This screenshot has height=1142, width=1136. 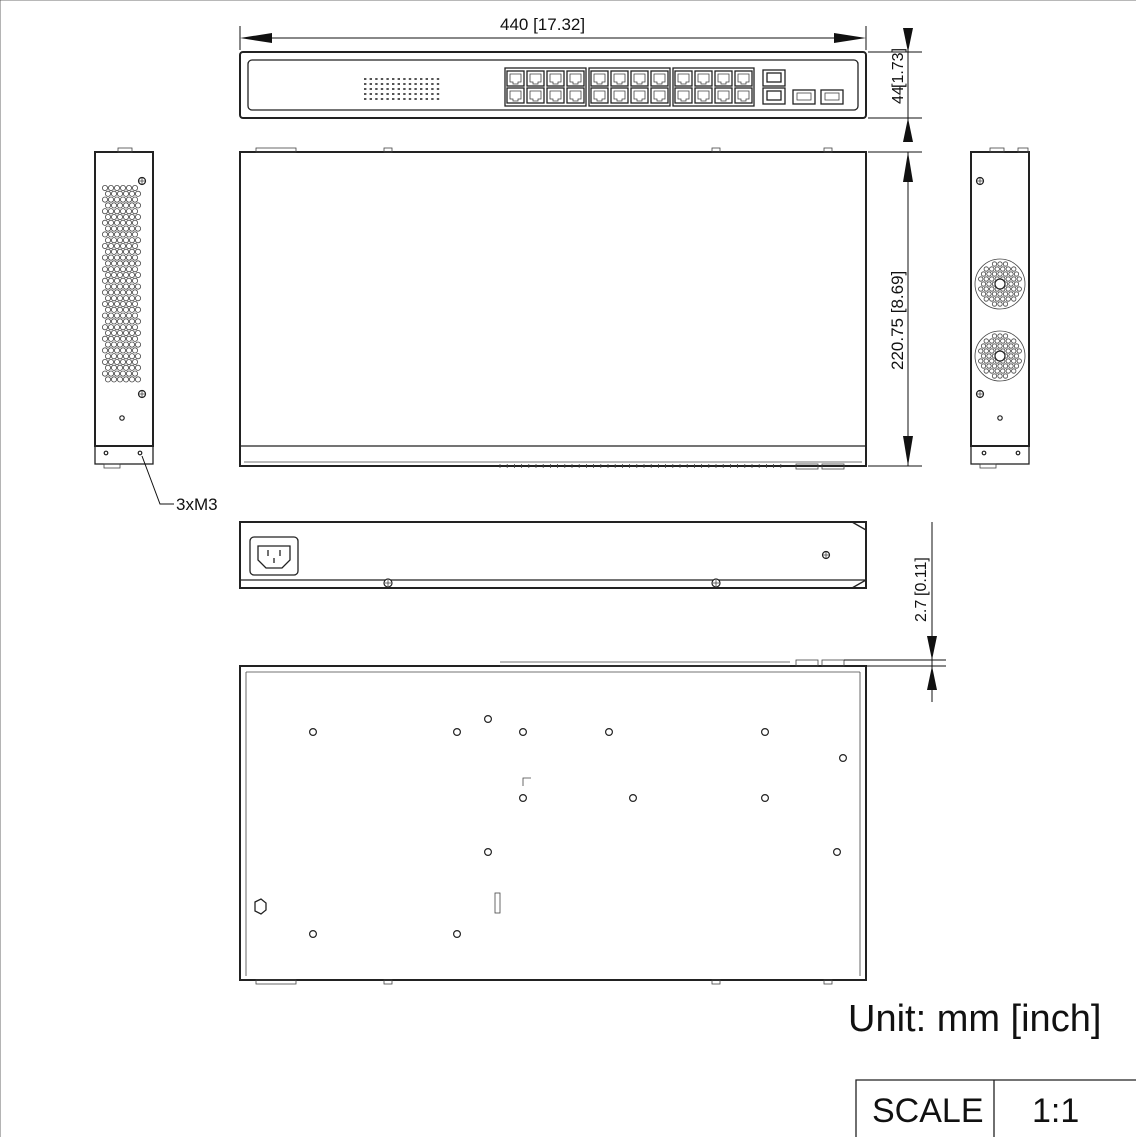 What do you see at coordinates (995, 1108) in the screenshot?
I see `scale-table-lines` at bounding box center [995, 1108].